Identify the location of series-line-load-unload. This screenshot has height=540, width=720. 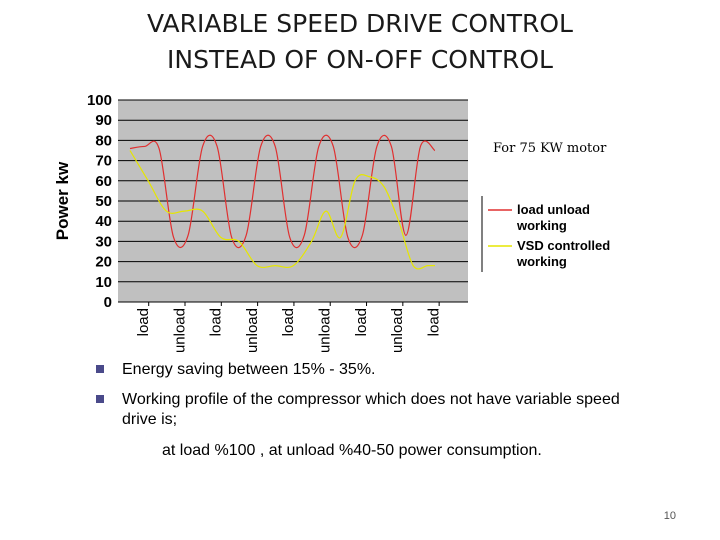
(282, 191).